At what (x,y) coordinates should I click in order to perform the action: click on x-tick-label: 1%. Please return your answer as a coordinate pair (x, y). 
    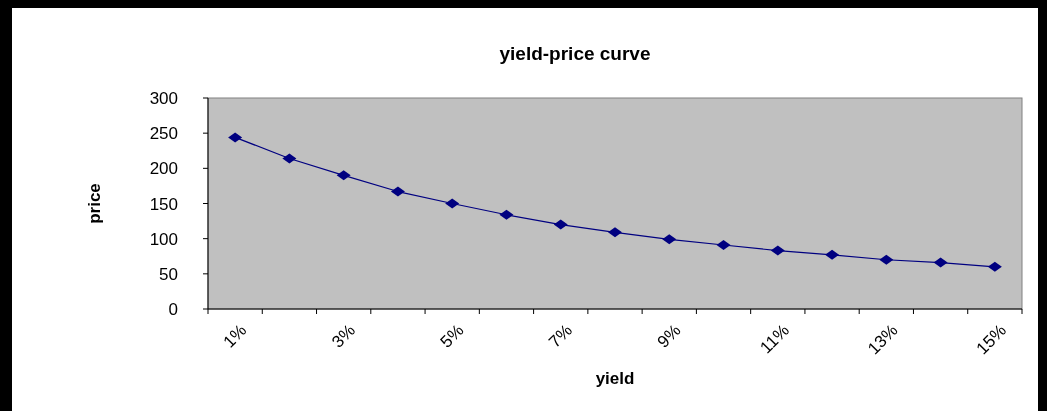
    Looking at the image, I should click on (235, 336).